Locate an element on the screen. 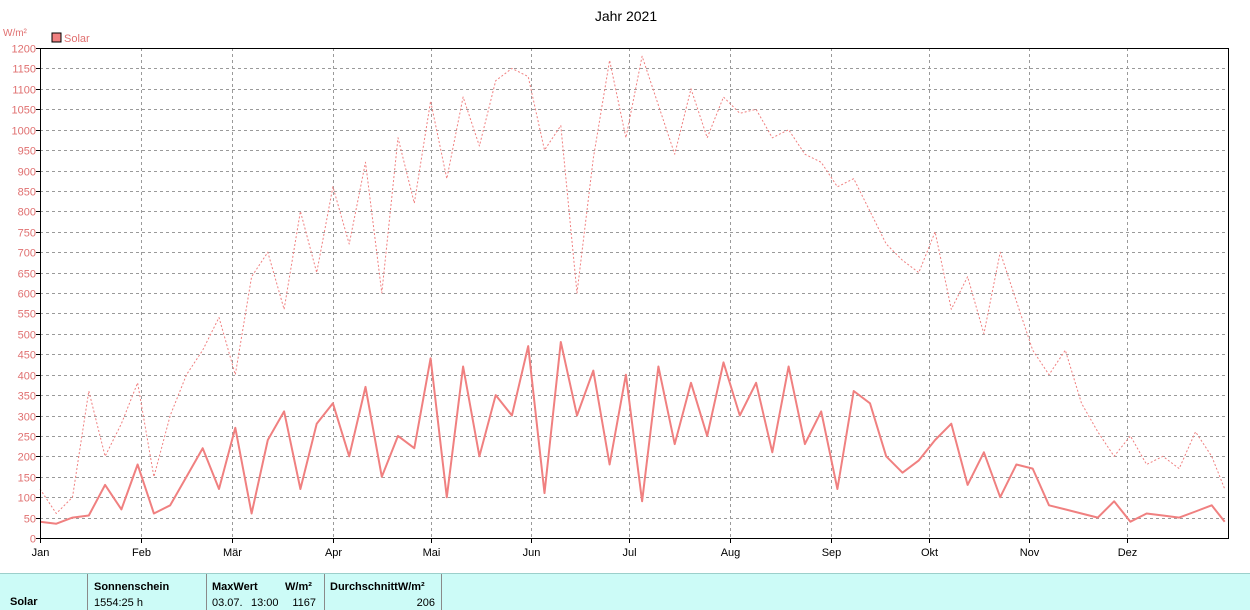  y-tick-label: 800 is located at coordinates (27, 213).